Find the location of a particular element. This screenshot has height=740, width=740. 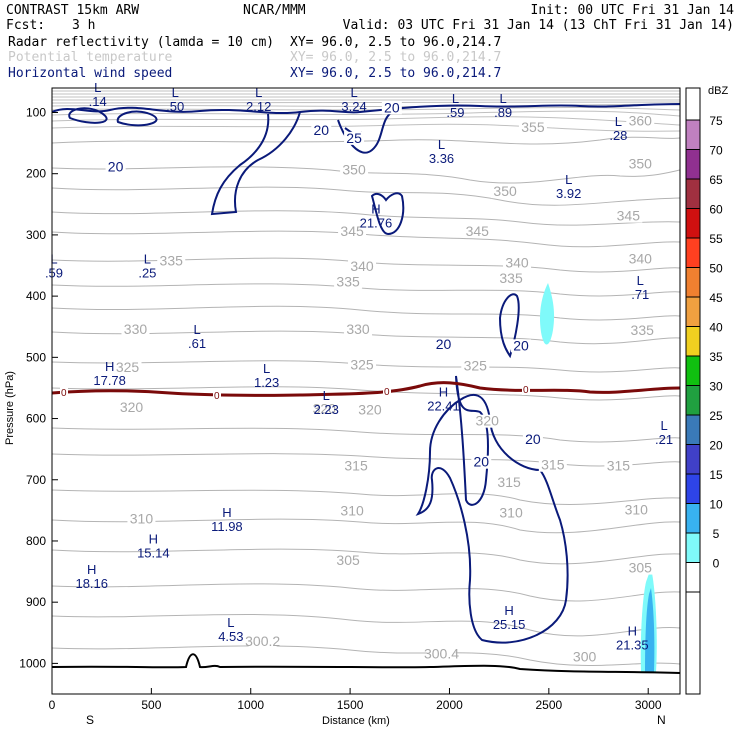

theta-label: 300.2 is located at coordinates (262, 641).